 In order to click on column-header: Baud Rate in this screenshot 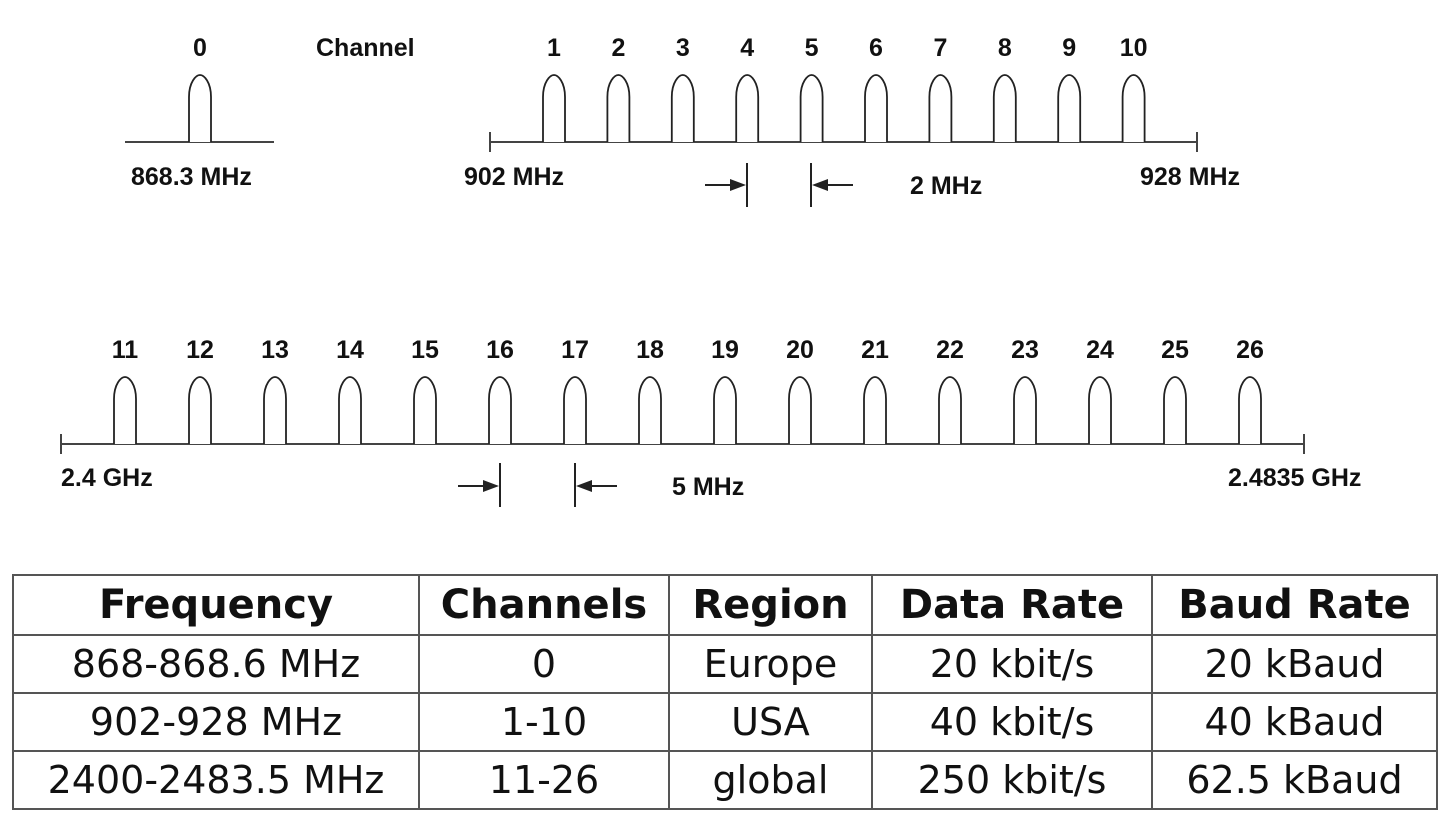, I will do `click(1294, 605)`.